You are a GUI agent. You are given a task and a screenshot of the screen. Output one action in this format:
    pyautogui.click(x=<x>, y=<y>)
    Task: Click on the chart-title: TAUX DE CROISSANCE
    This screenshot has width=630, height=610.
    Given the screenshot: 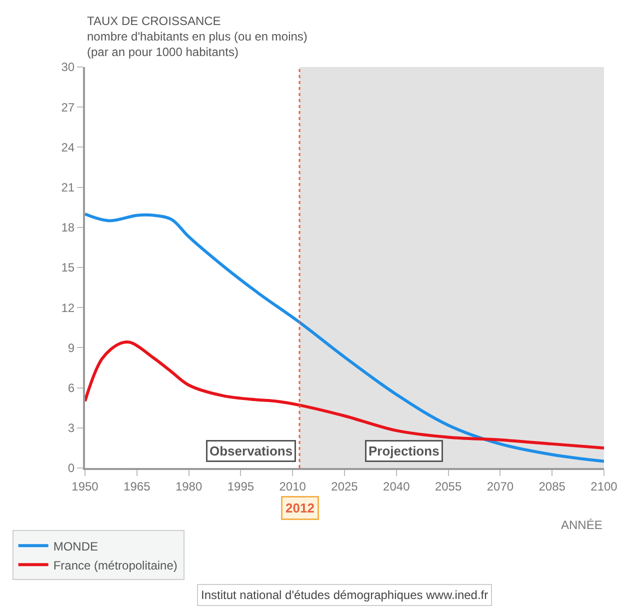 What is the action you would take?
    pyautogui.click(x=154, y=21)
    